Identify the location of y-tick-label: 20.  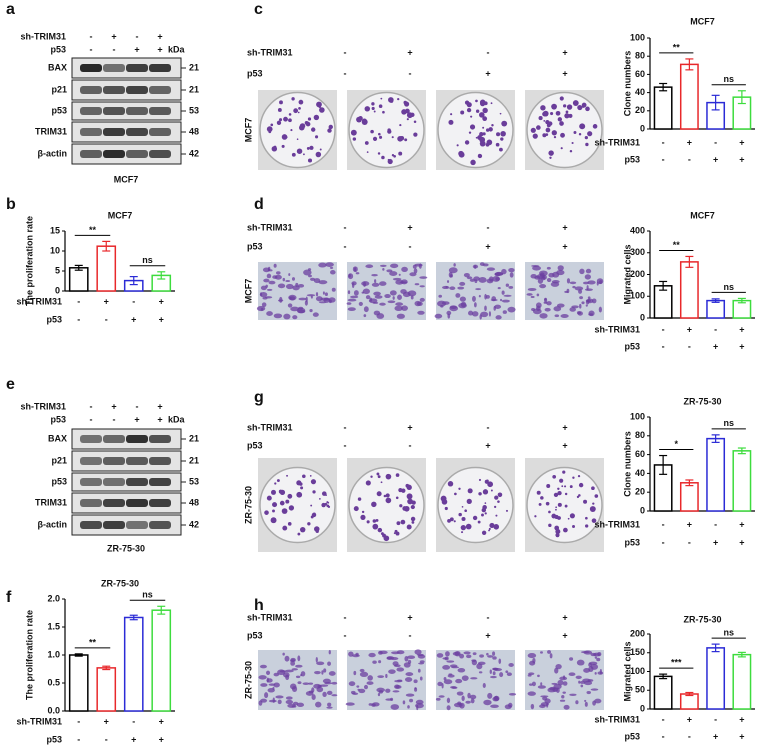
(640, 492).